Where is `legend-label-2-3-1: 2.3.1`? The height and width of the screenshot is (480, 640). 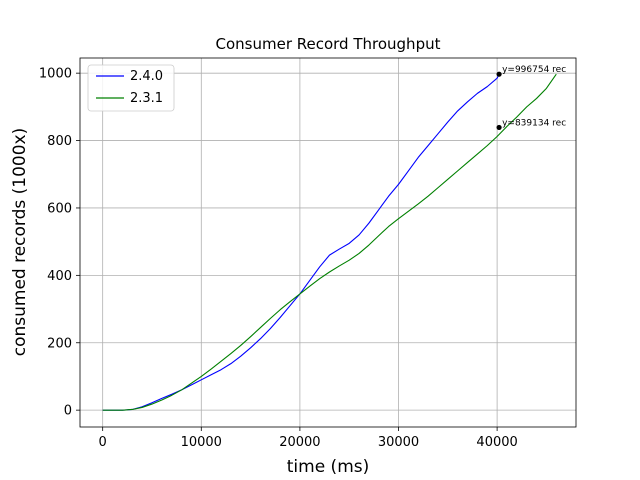
legend-label-2-3-1: 2.3.1 is located at coordinates (146, 98).